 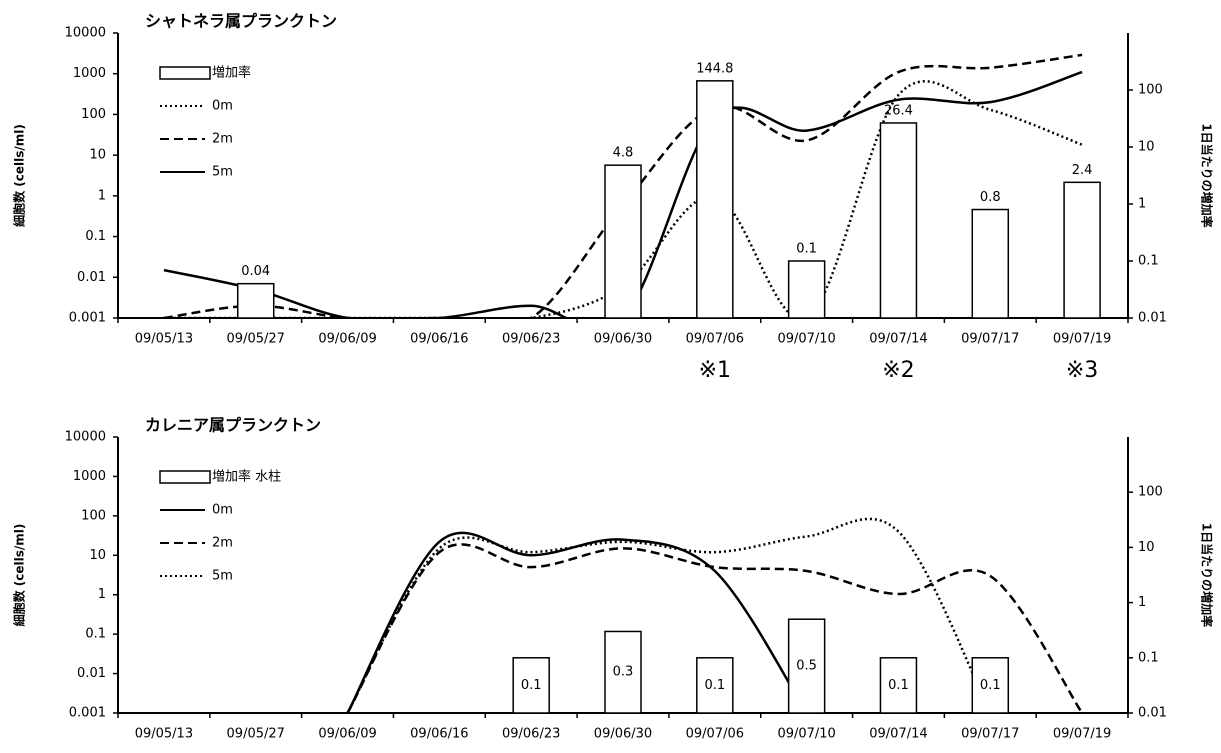 I want to click on bar-value-label: 0.3, so click(x=623, y=672).